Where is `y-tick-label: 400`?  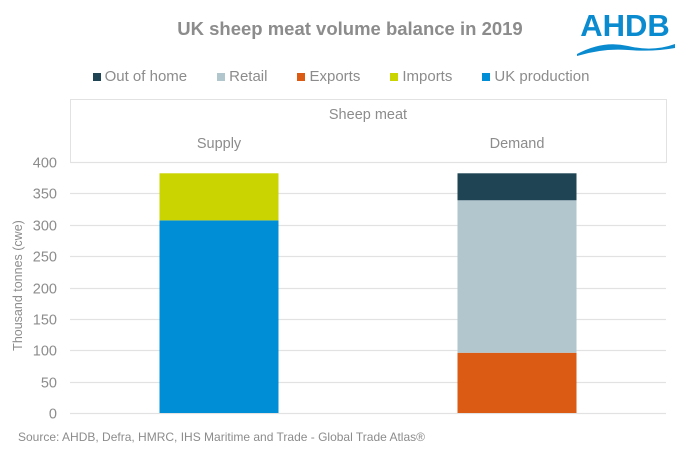
y-tick-label: 400 is located at coordinates (45, 164).